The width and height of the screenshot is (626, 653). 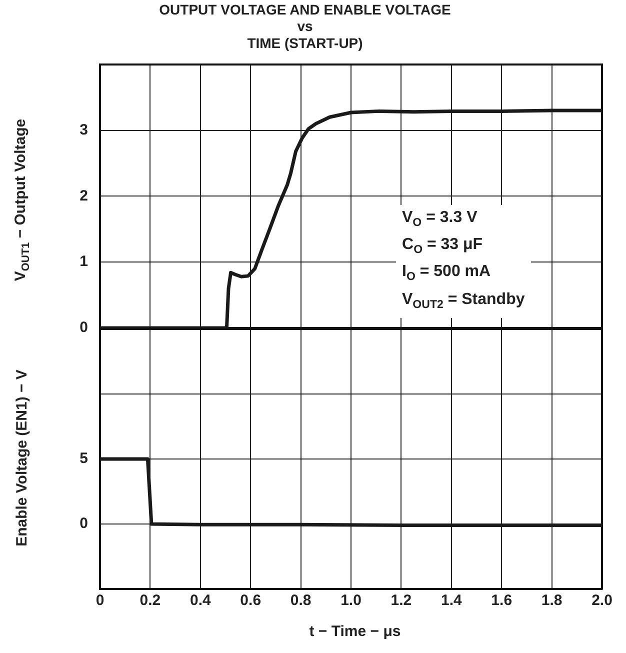 What do you see at coordinates (84, 459) in the screenshot?
I see `y-tick-label: 5` at bounding box center [84, 459].